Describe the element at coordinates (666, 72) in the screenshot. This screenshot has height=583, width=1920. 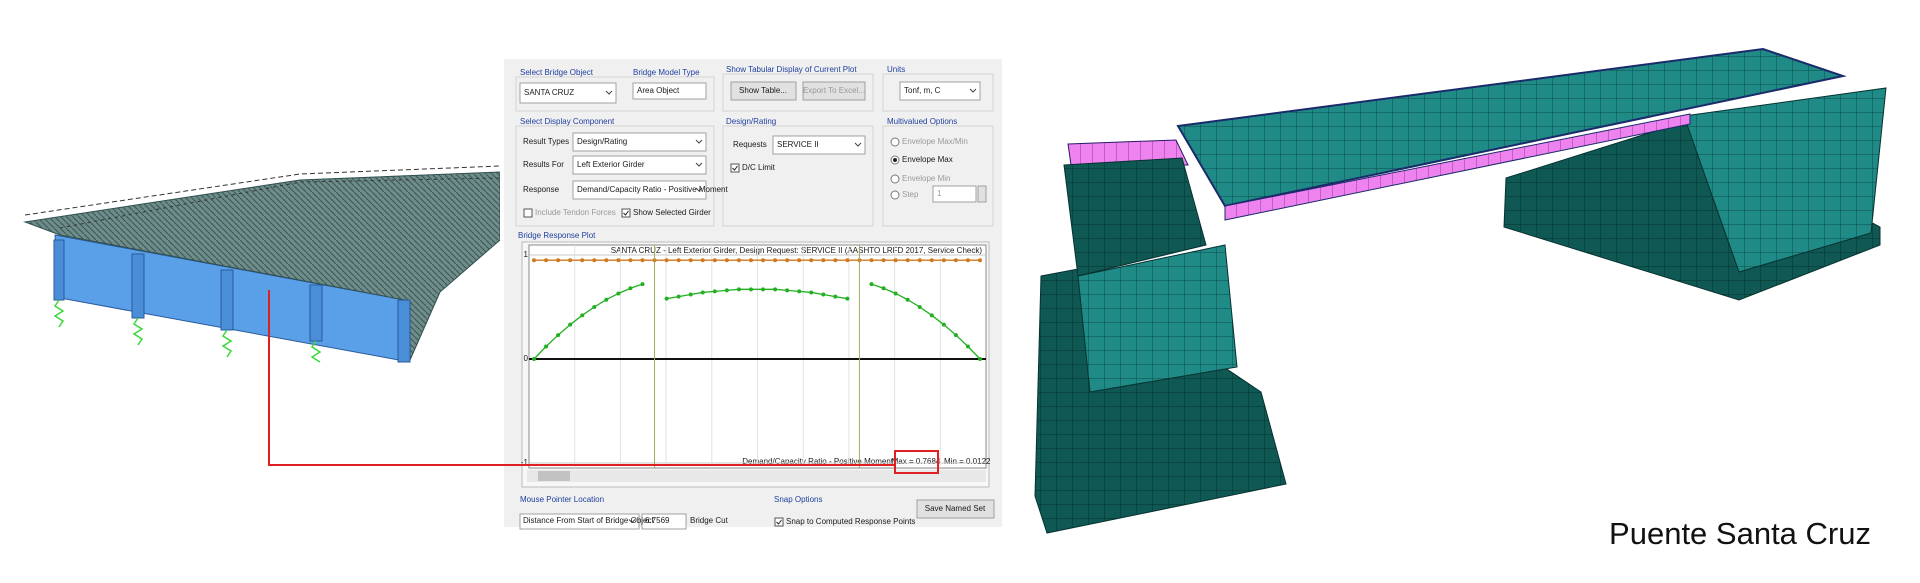
I see `dialog-text: Bridge Model Type` at that location.